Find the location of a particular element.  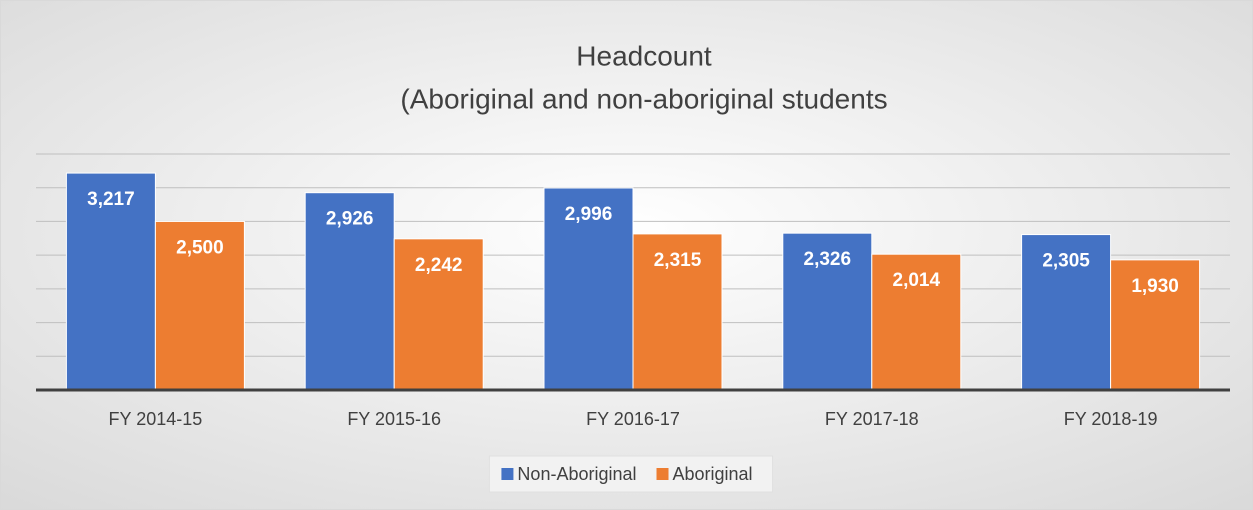

x-tick-label: FY 2017-18 is located at coordinates (872, 419).